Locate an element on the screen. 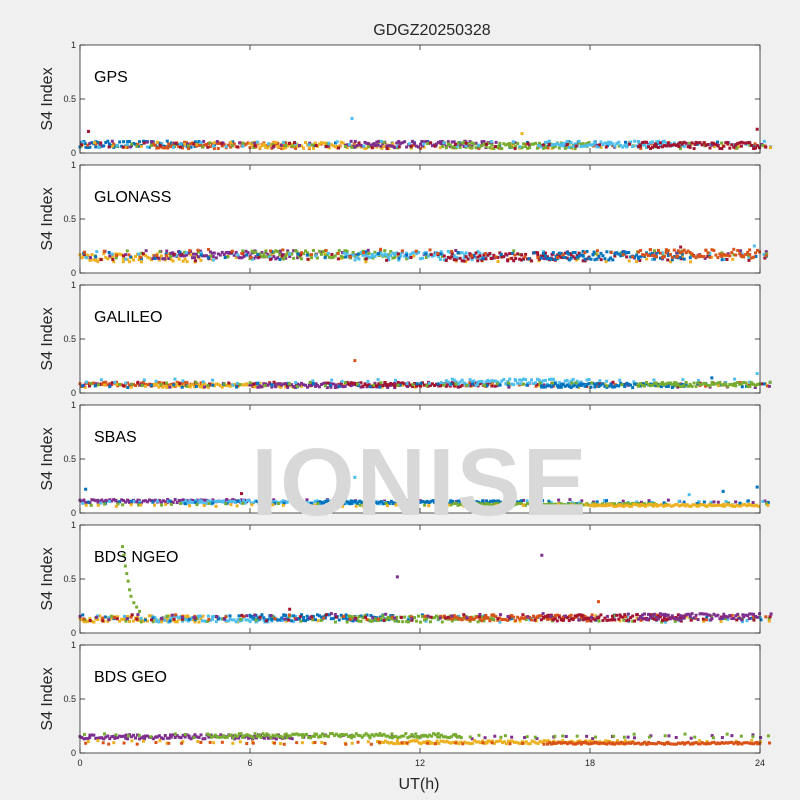  outlier-point is located at coordinates (681, 247).